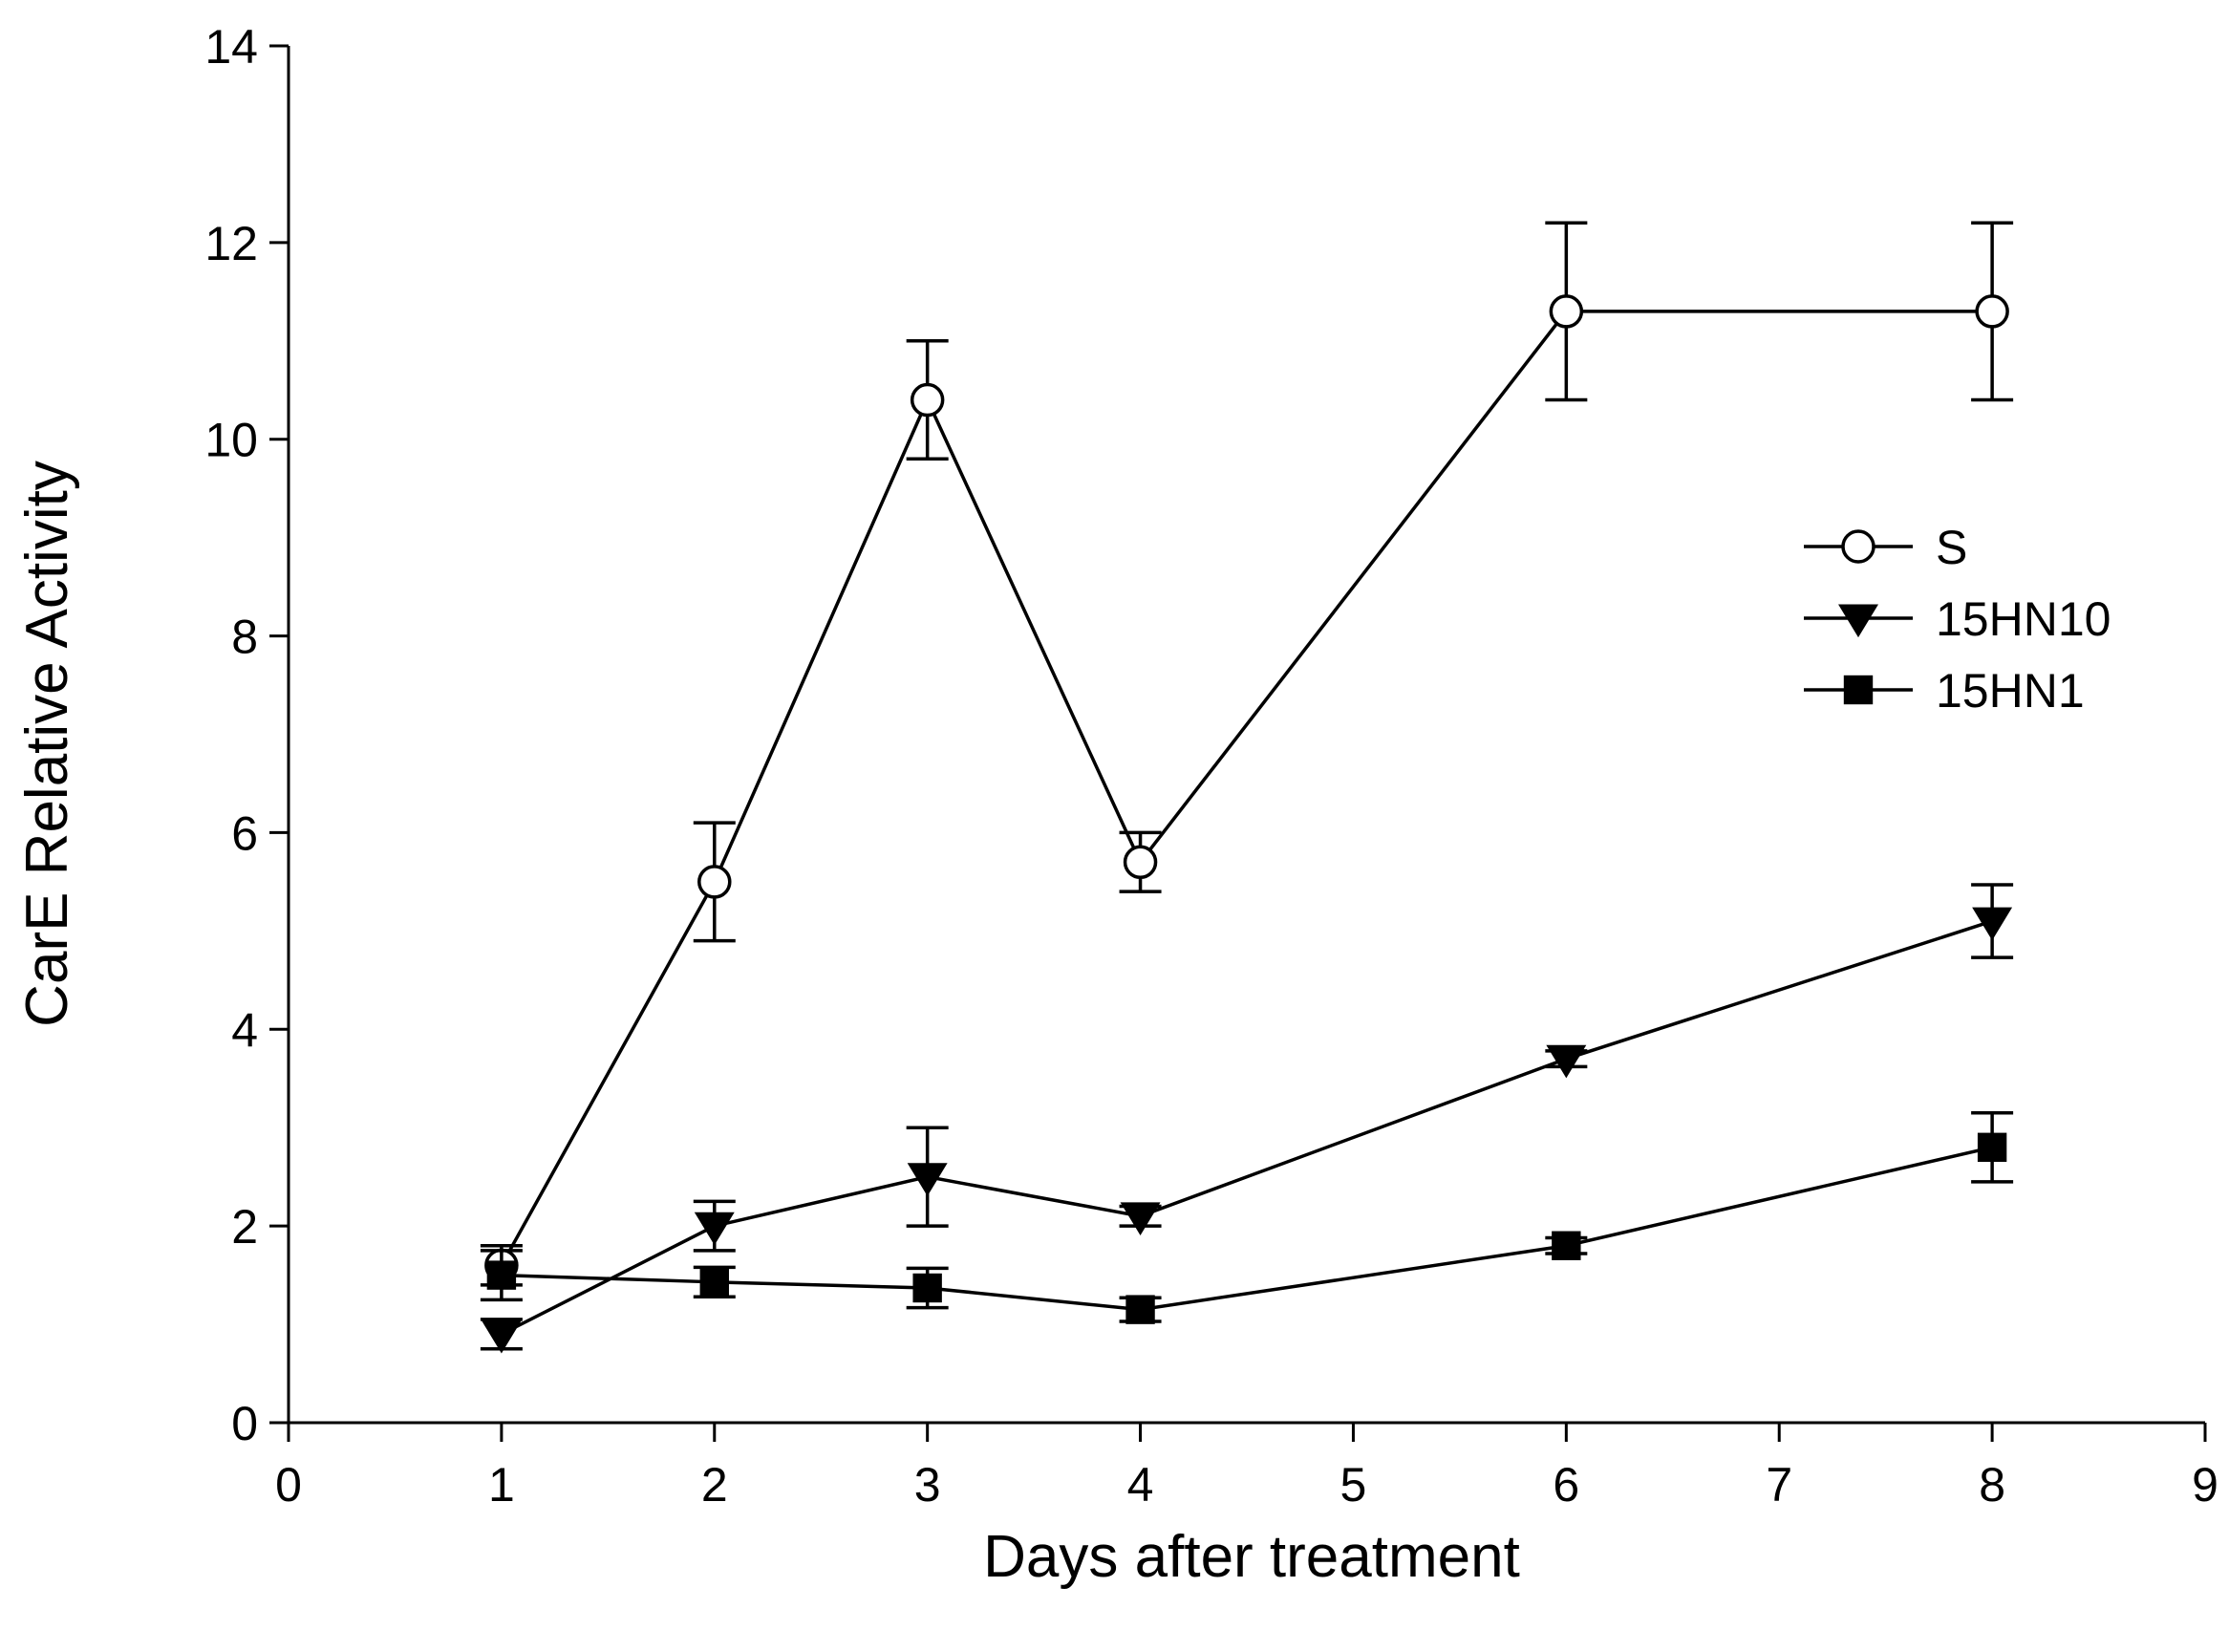 The image size is (2229, 1652). I want to click on legend-label: 15HN10, so click(2023, 619).